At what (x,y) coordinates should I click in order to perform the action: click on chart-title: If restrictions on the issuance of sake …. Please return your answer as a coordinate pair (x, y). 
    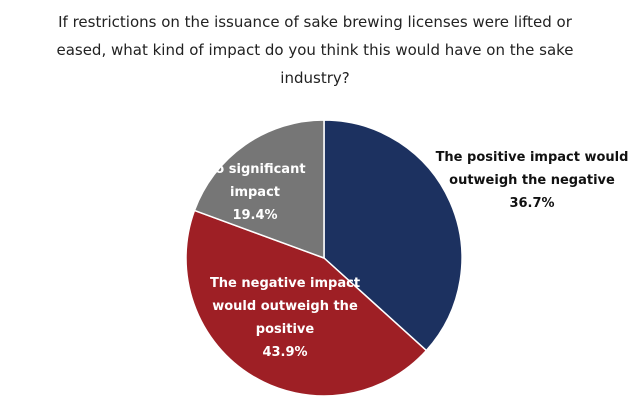
    Looking at the image, I should click on (315, 50).